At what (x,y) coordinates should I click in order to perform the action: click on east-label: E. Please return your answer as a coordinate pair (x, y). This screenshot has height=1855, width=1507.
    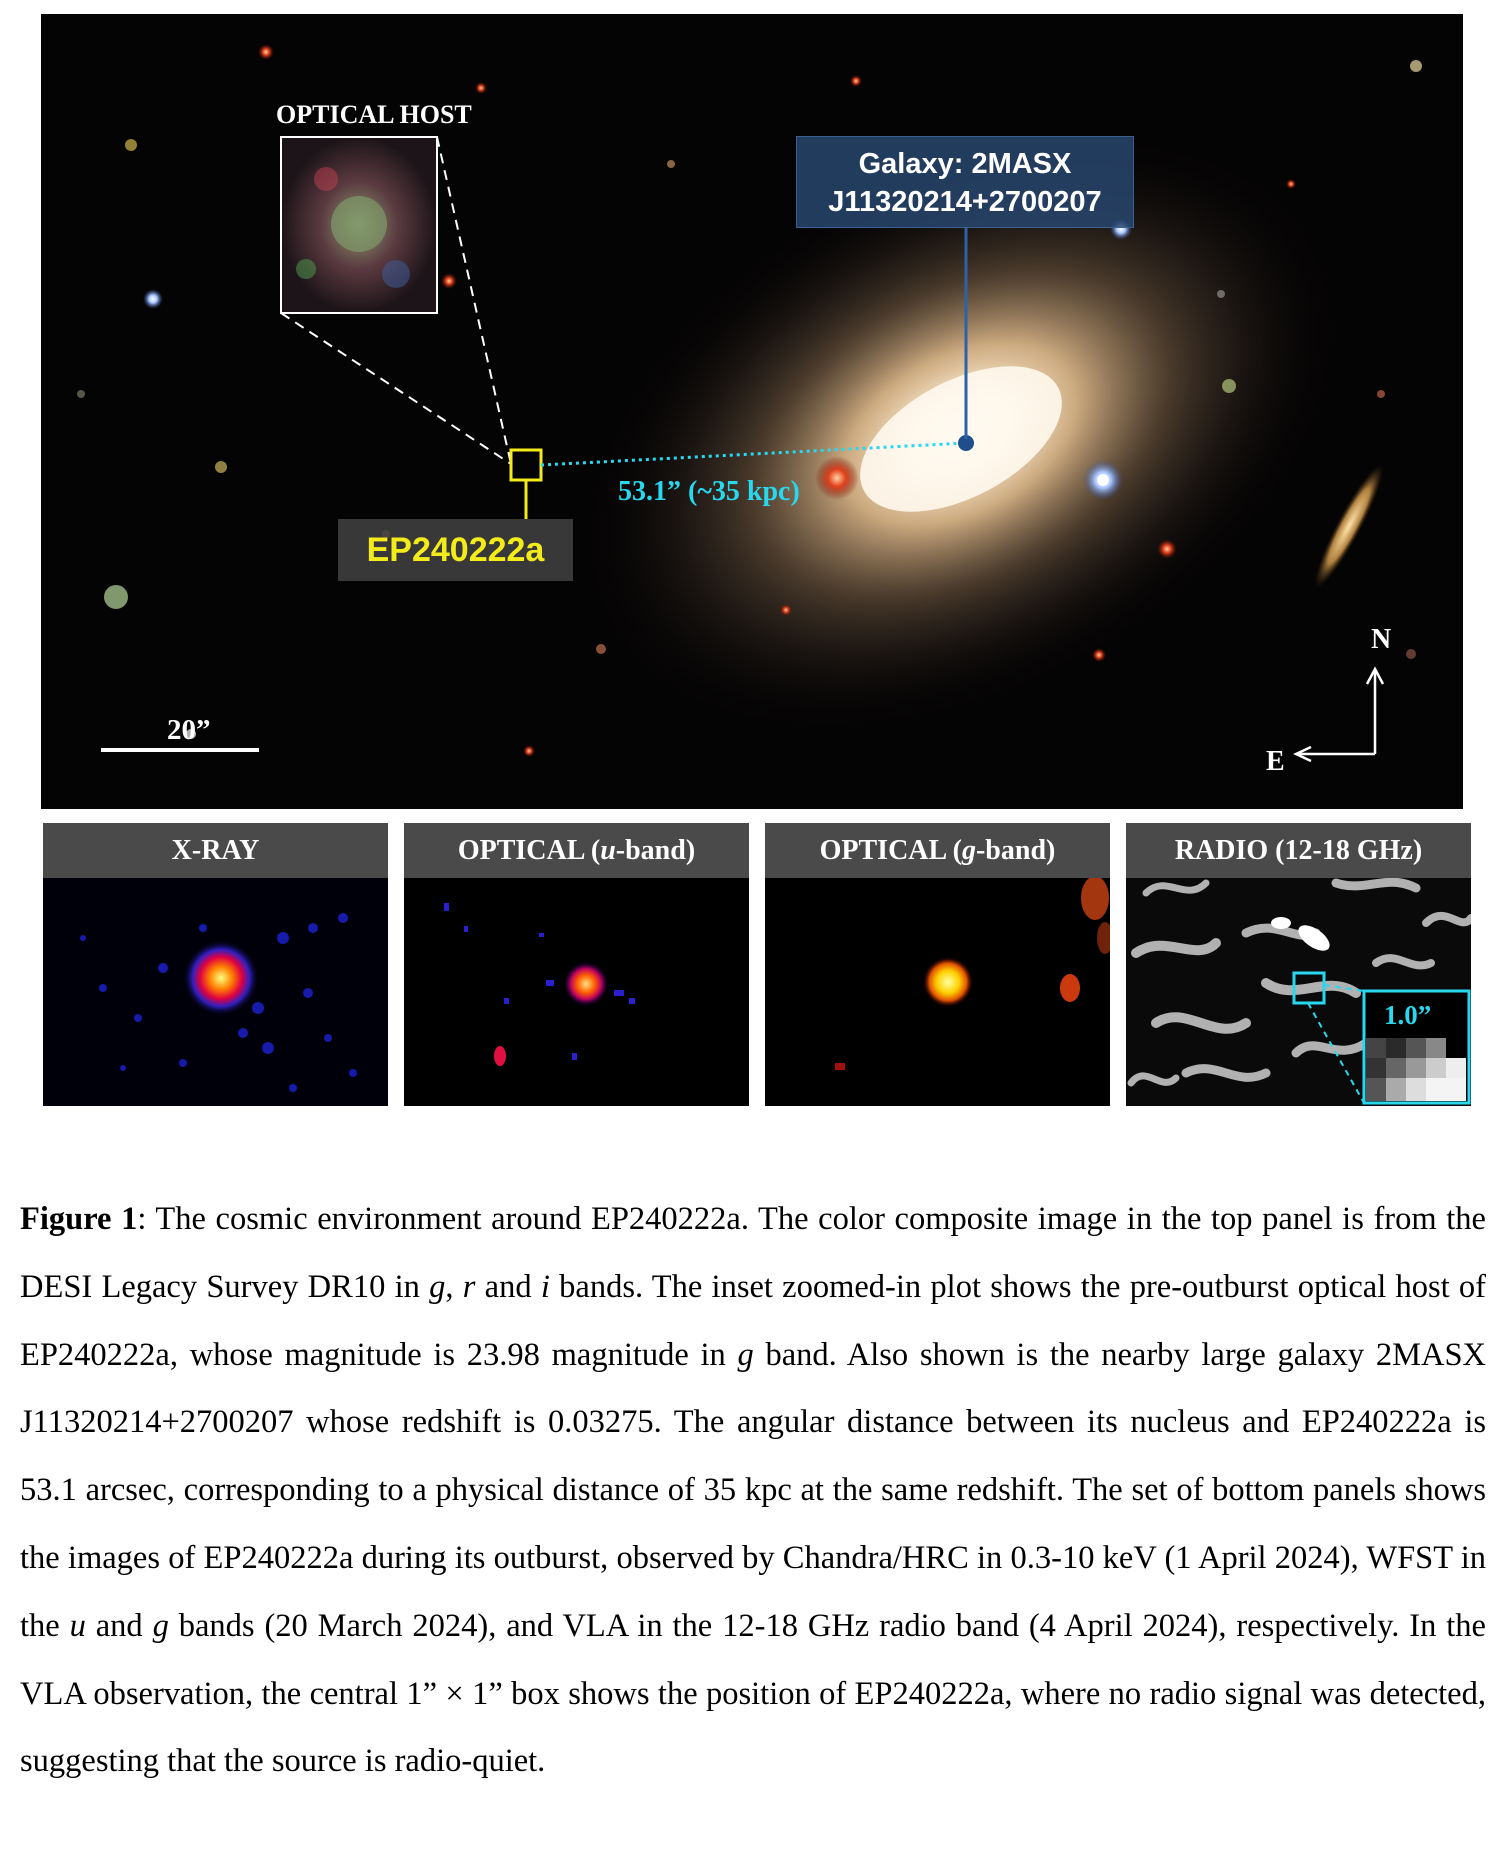
    Looking at the image, I should click on (1275, 761).